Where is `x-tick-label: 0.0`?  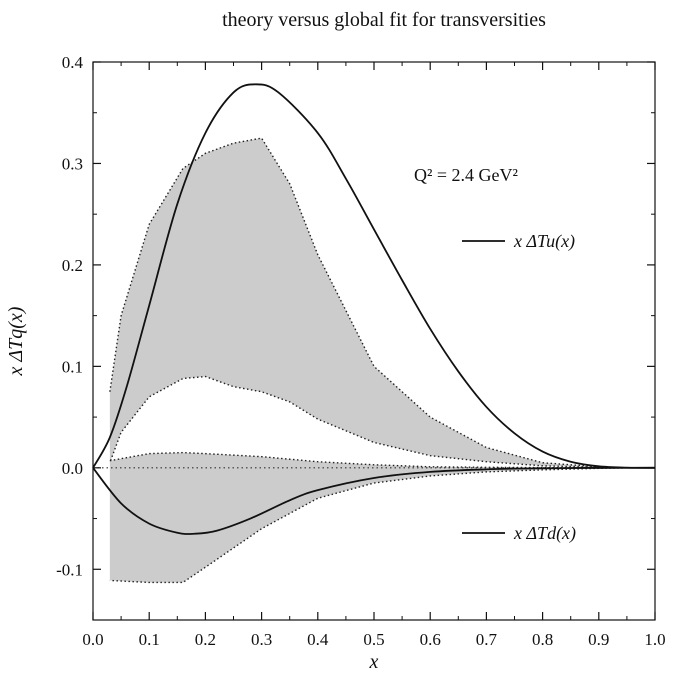 x-tick-label: 0.0 is located at coordinates (92, 639).